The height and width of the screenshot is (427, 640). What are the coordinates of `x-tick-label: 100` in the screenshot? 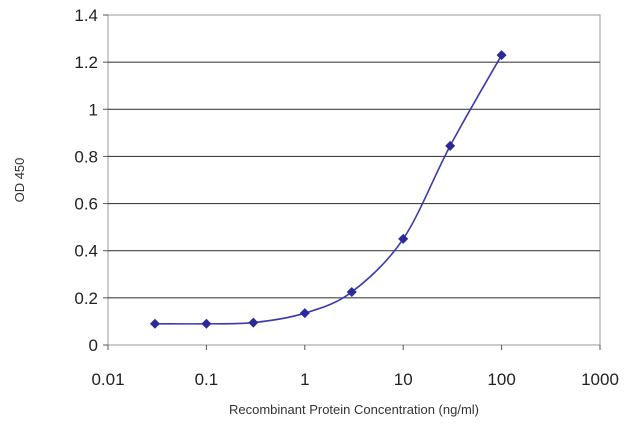 It's located at (501, 379).